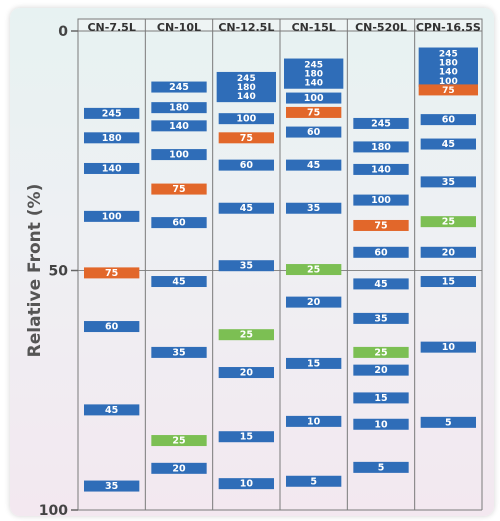  What do you see at coordinates (63, 32) in the screenshot?
I see `y-tick-label: 0` at bounding box center [63, 32].